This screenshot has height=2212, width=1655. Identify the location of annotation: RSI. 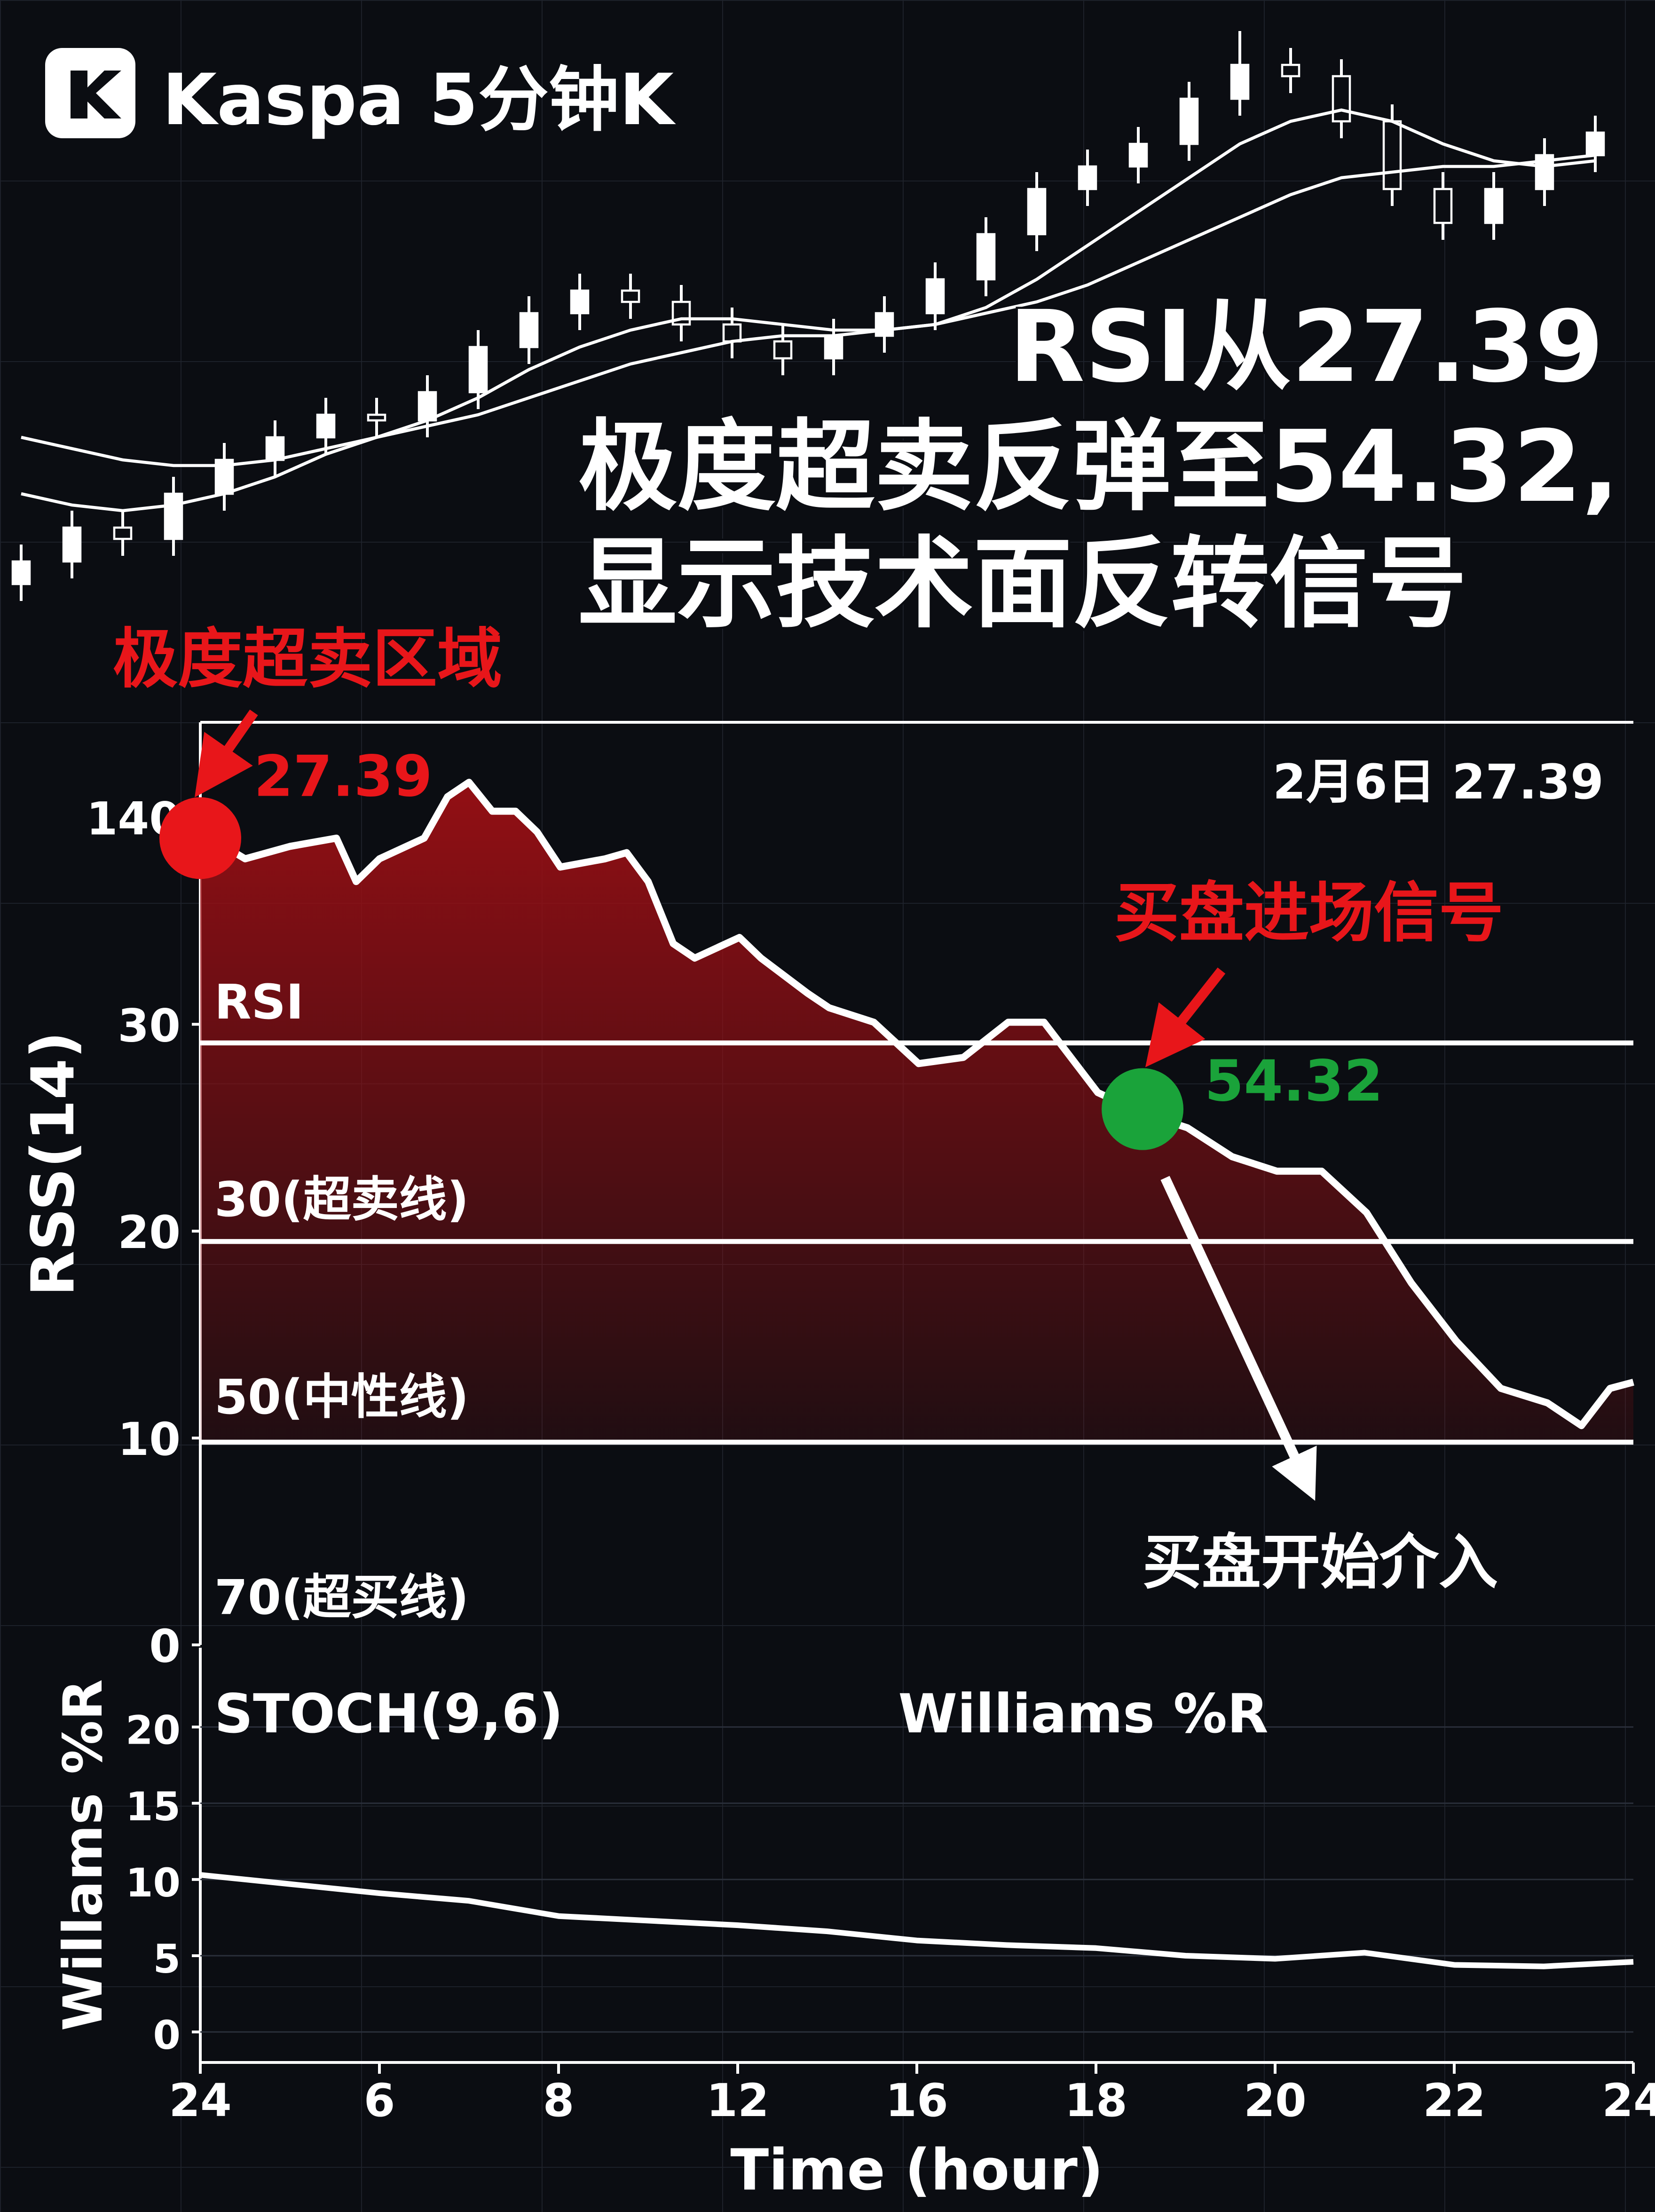
(259, 1002).